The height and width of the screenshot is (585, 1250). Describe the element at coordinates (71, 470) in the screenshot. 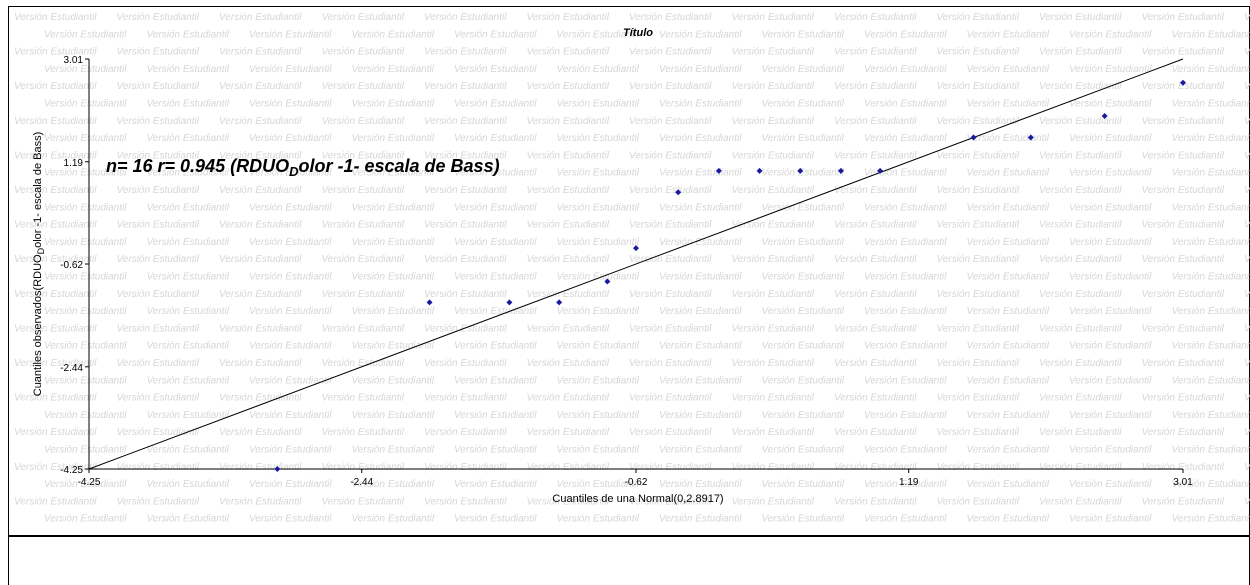

I see `y-tick-label: -4.25` at that location.